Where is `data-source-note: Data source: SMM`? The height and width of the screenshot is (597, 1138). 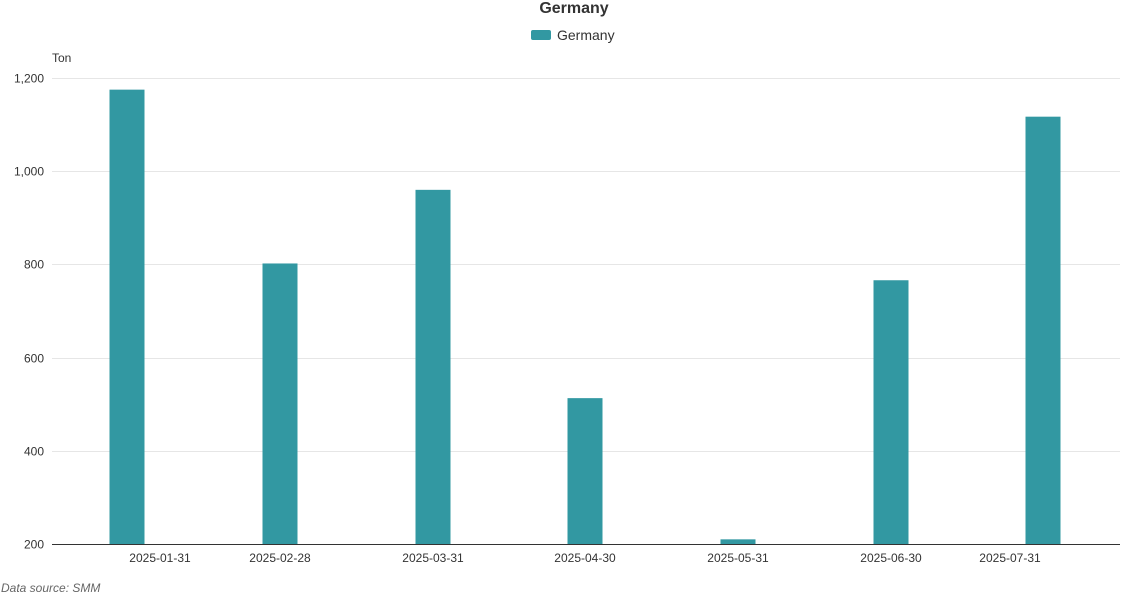 data-source-note: Data source: SMM is located at coordinates (51, 588).